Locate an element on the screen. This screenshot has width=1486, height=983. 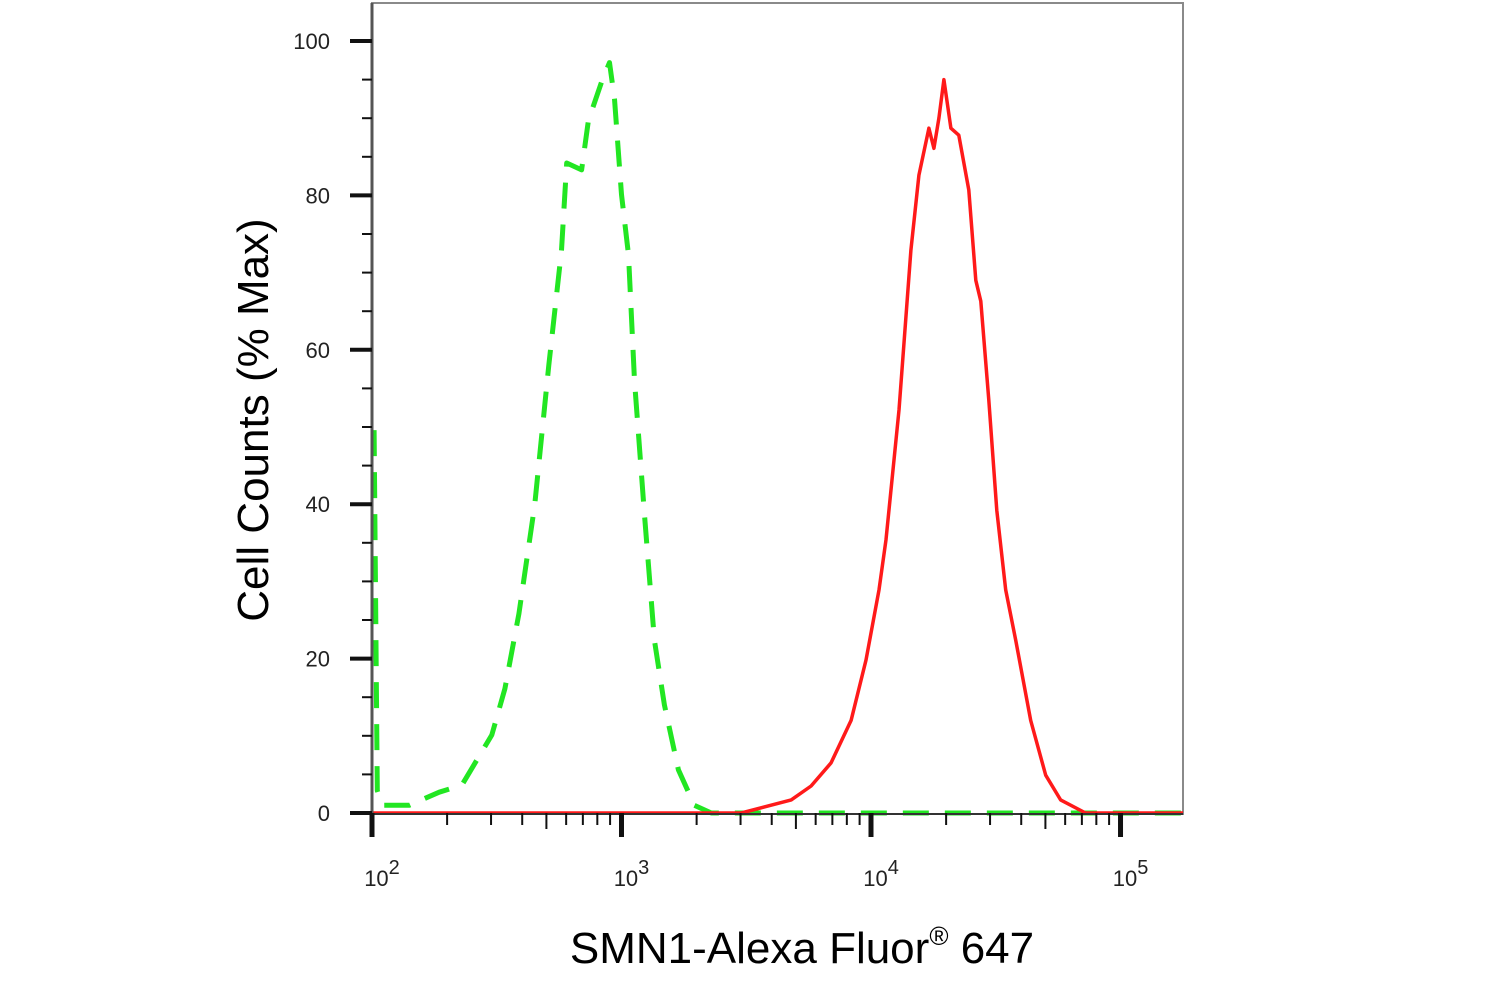
x-axis-title-superscript: ® is located at coordinates (938, 936).